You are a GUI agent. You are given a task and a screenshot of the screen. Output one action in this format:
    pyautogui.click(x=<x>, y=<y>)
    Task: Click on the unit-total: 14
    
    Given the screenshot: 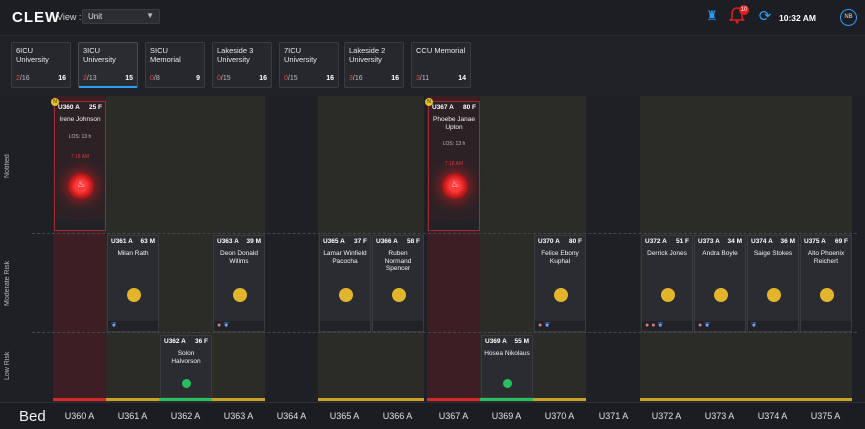 What is the action you would take?
    pyautogui.click(x=462, y=78)
    